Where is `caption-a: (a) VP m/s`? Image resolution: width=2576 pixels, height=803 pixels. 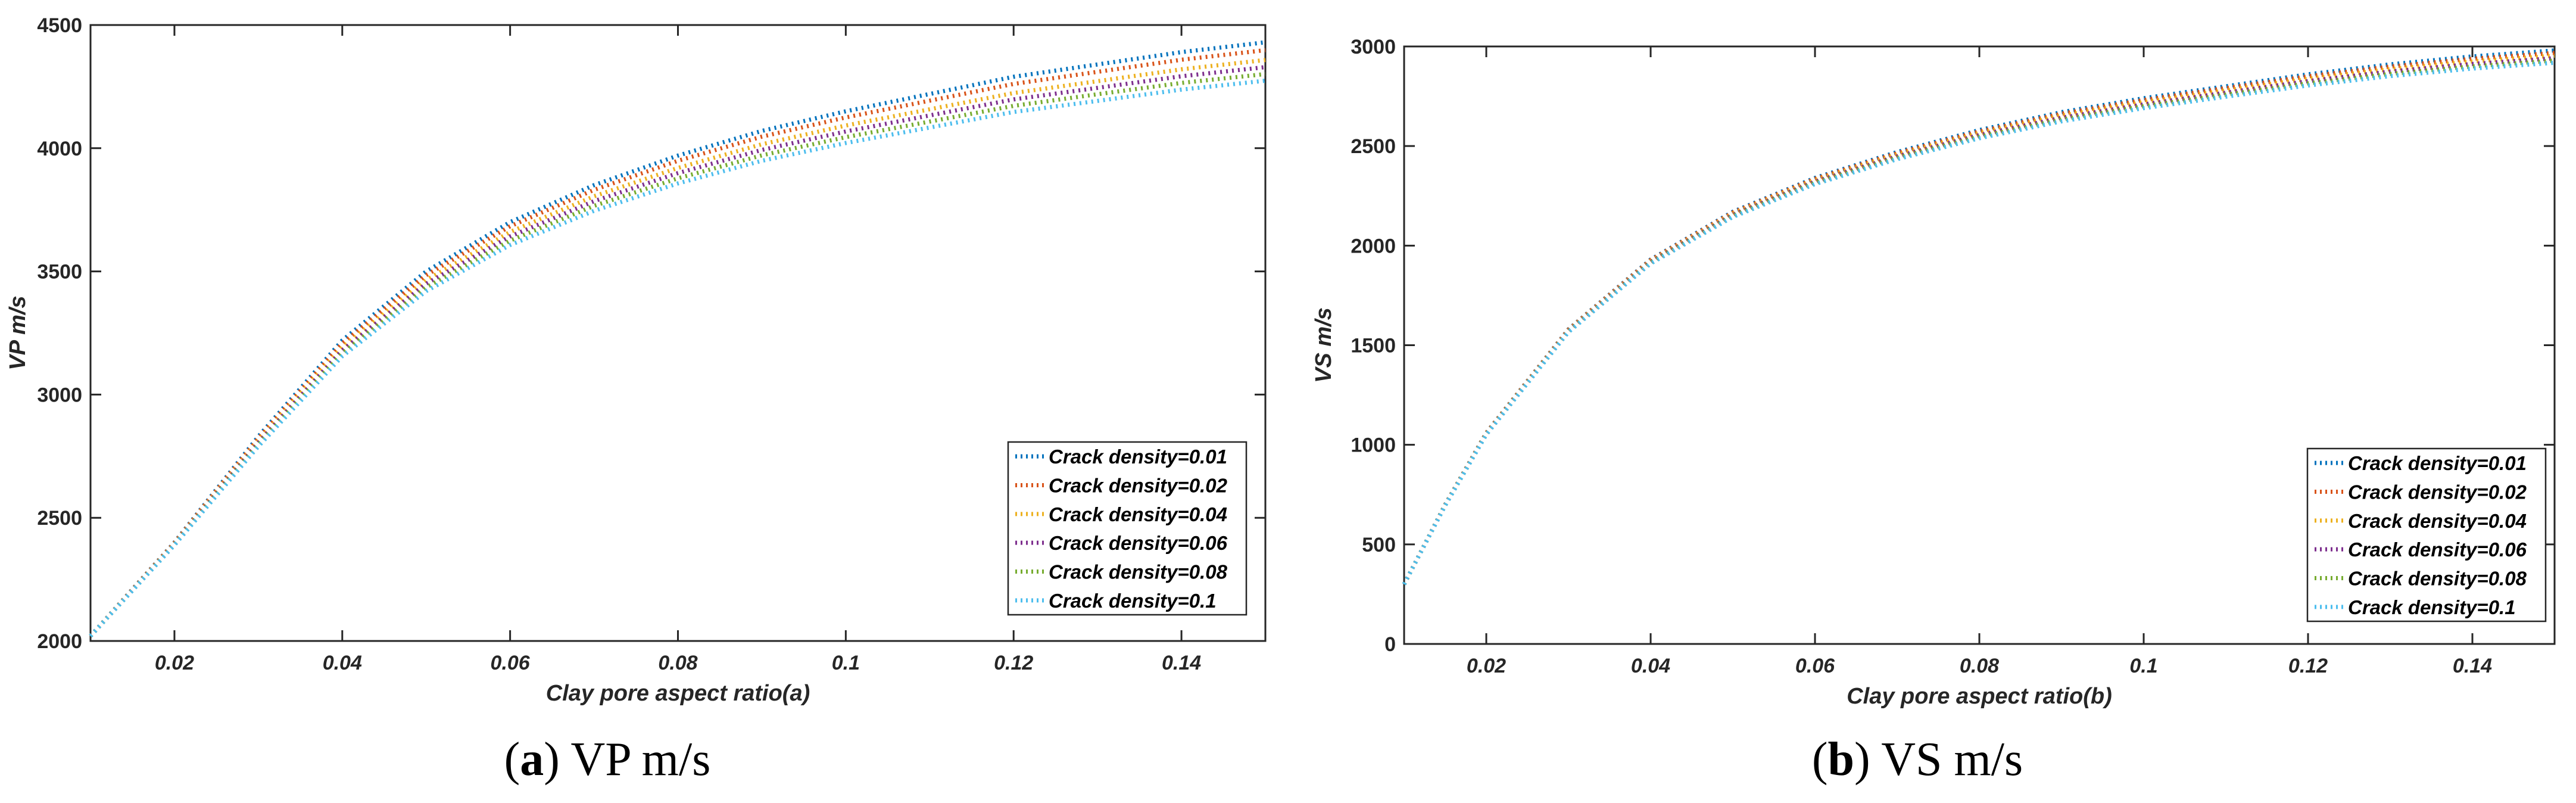 caption-a: (a) VP m/s is located at coordinates (607, 760).